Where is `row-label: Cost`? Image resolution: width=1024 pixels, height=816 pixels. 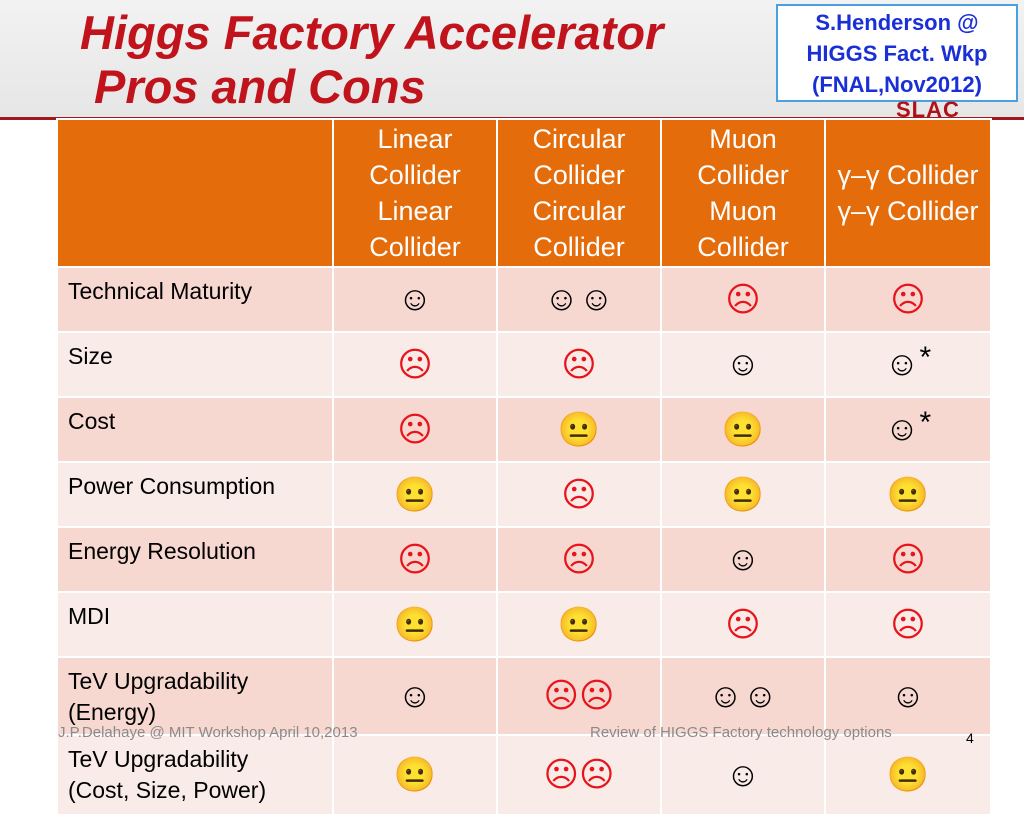
row-label: Cost is located at coordinates (195, 429).